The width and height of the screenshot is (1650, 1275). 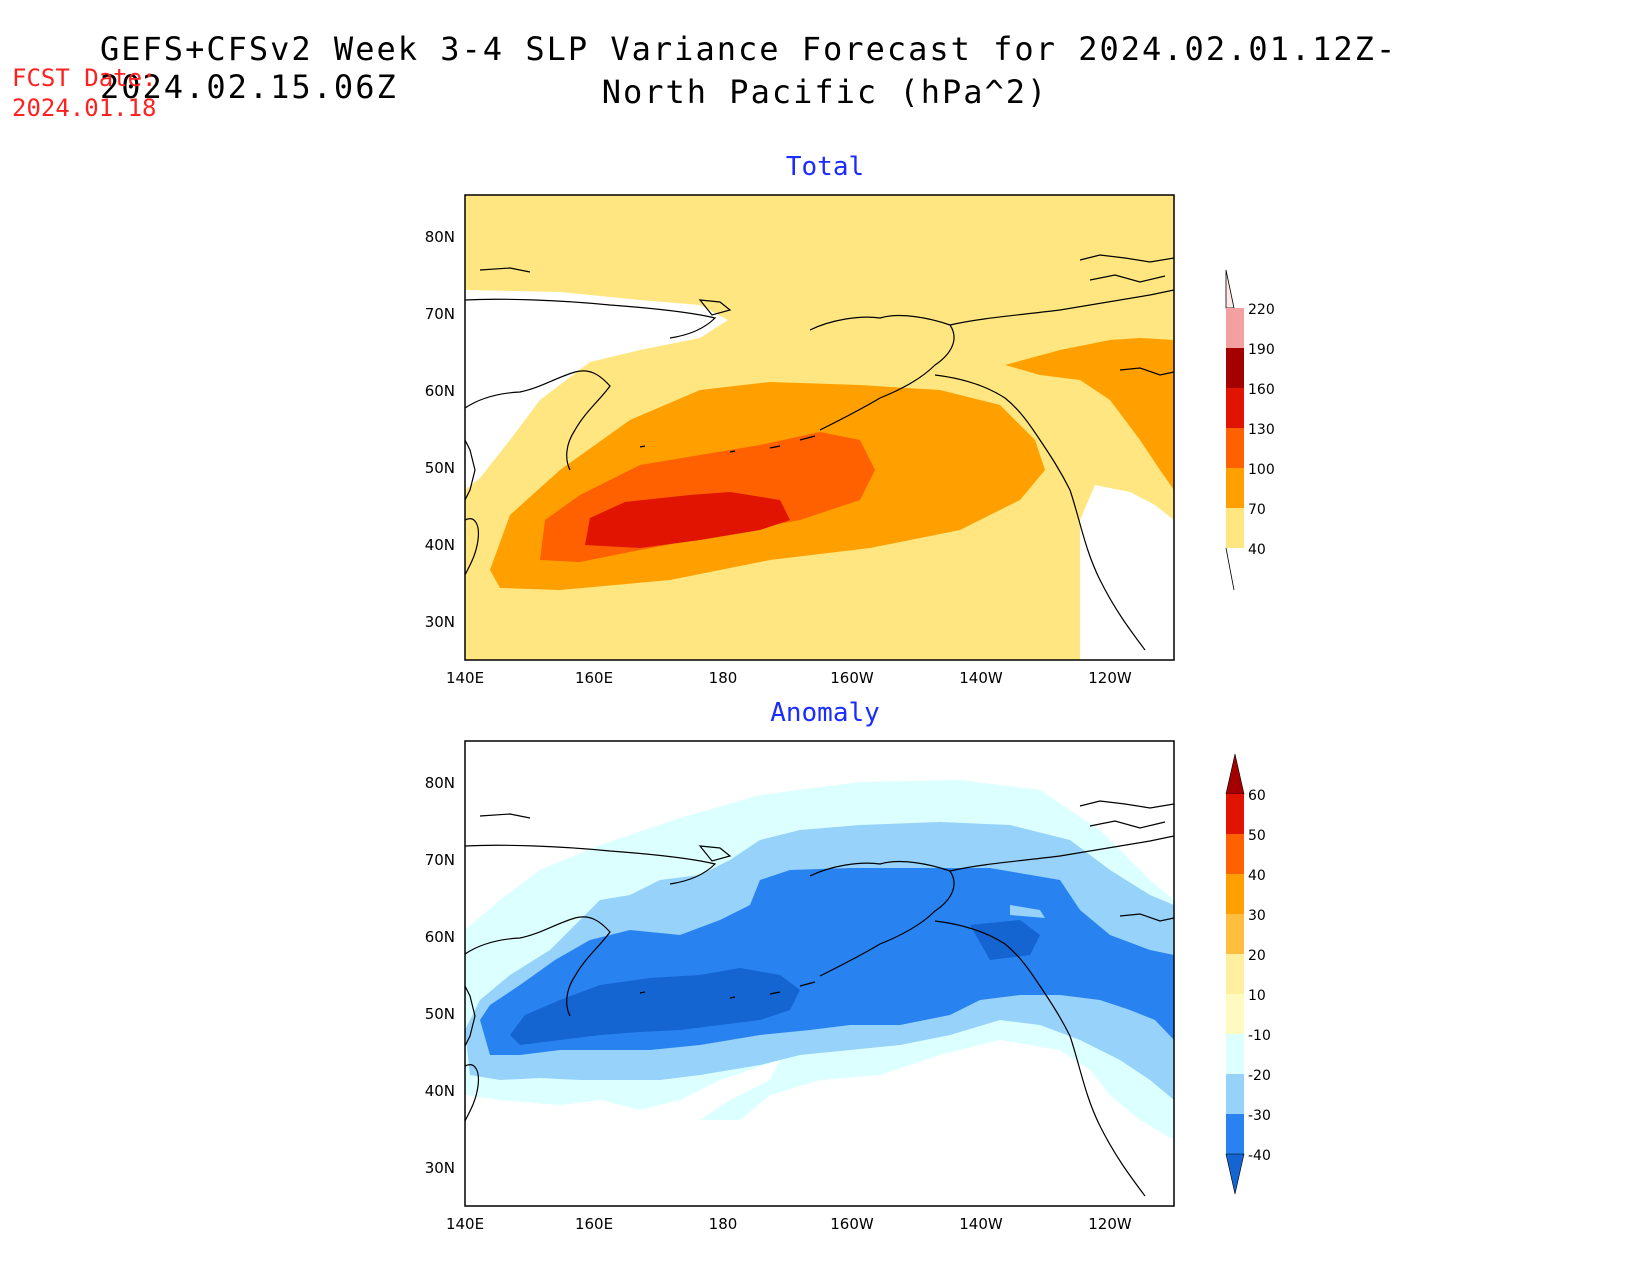 What do you see at coordinates (1257, 550) in the screenshot?
I see `total-cb-label-40: 40` at bounding box center [1257, 550].